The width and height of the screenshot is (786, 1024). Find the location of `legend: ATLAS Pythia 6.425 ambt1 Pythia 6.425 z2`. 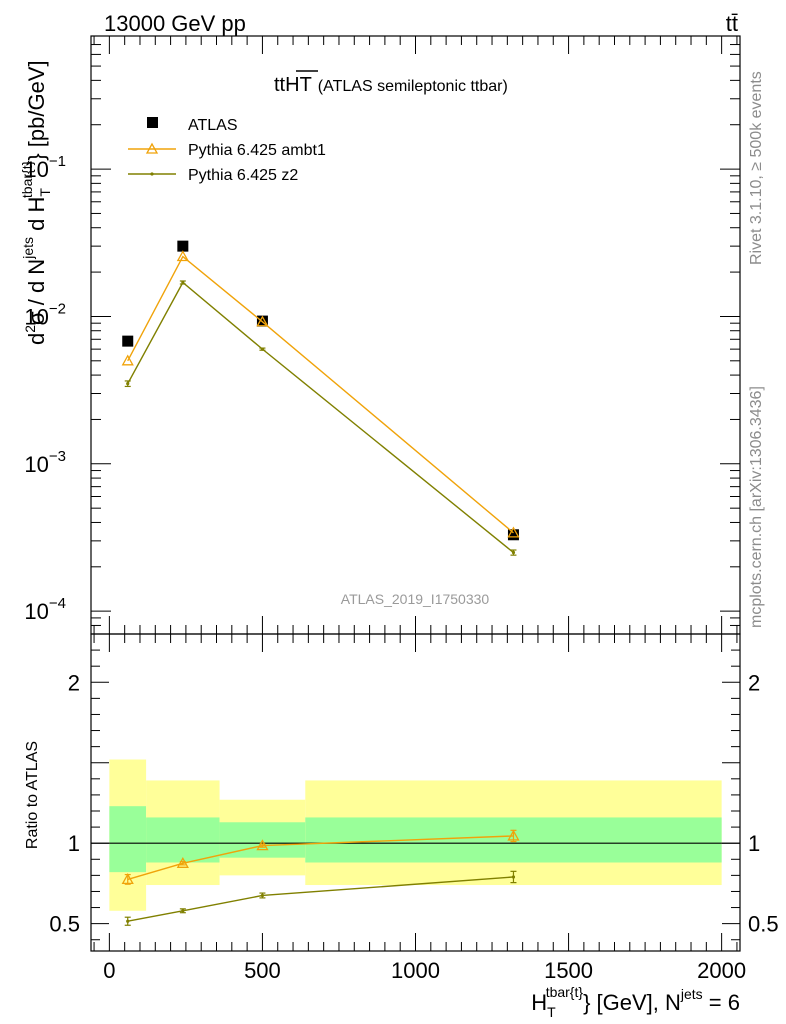

legend: ATLAS Pythia 6.425 ambt1 Pythia 6.425 z2 is located at coordinates (227, 150).